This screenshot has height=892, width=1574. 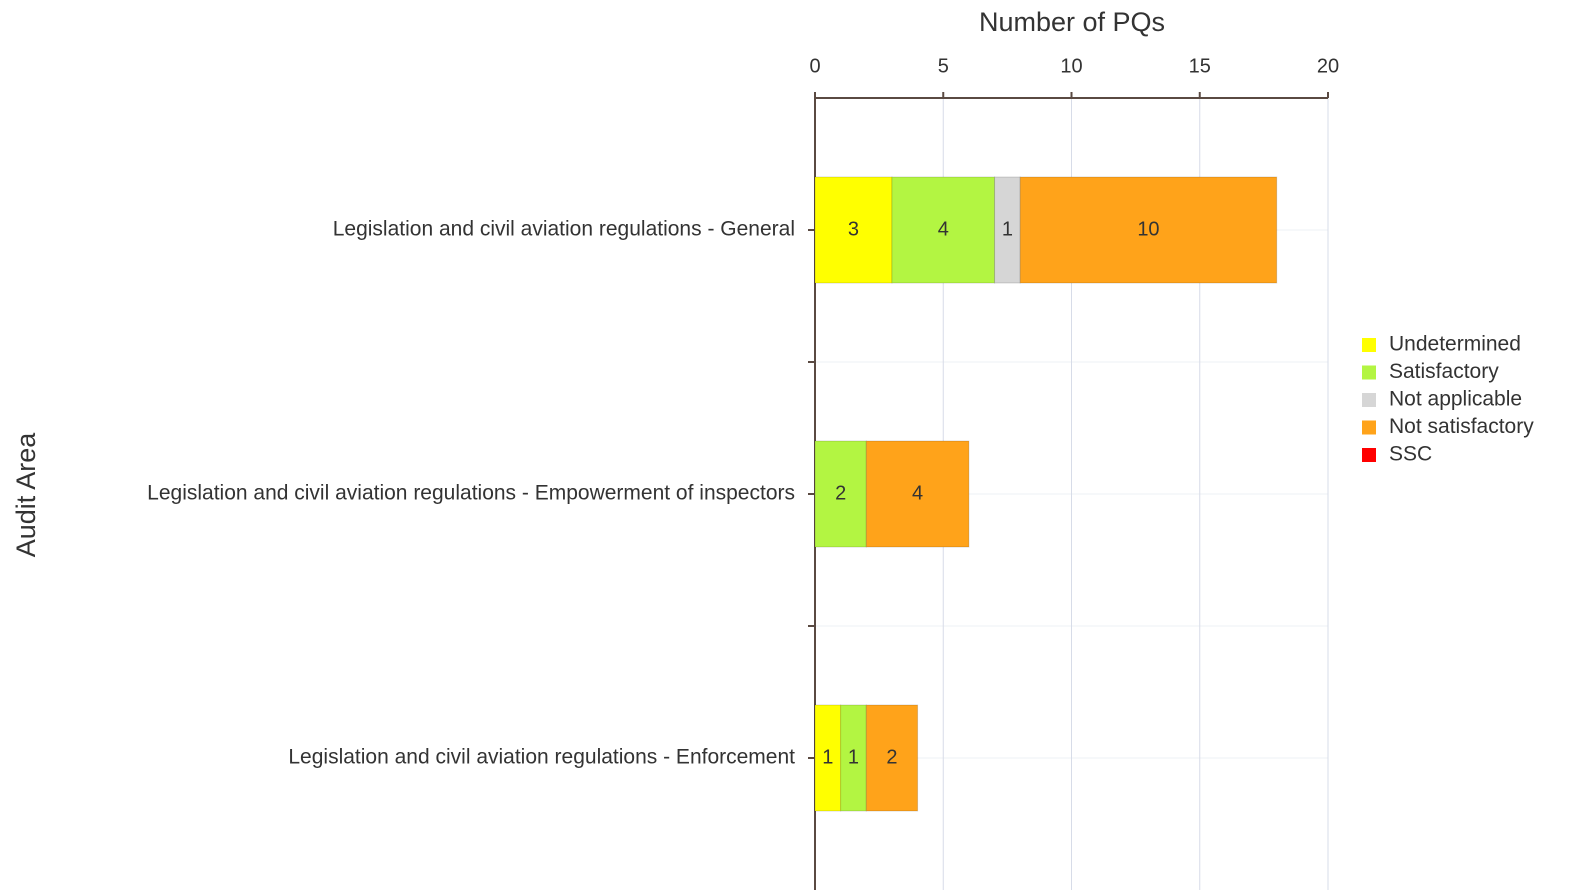 What do you see at coordinates (943, 66) in the screenshot?
I see `x-tick-label: 5` at bounding box center [943, 66].